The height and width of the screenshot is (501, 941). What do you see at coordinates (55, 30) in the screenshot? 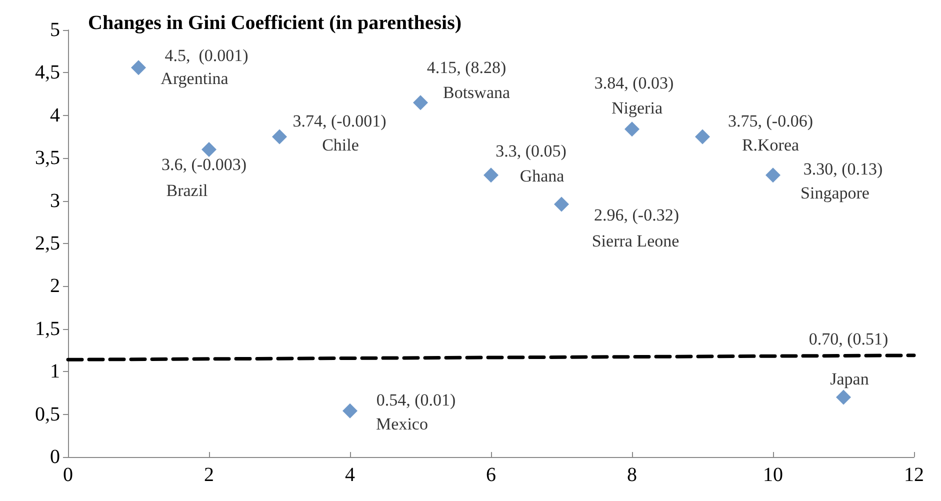
I see `y-tick-label: 5` at bounding box center [55, 30].